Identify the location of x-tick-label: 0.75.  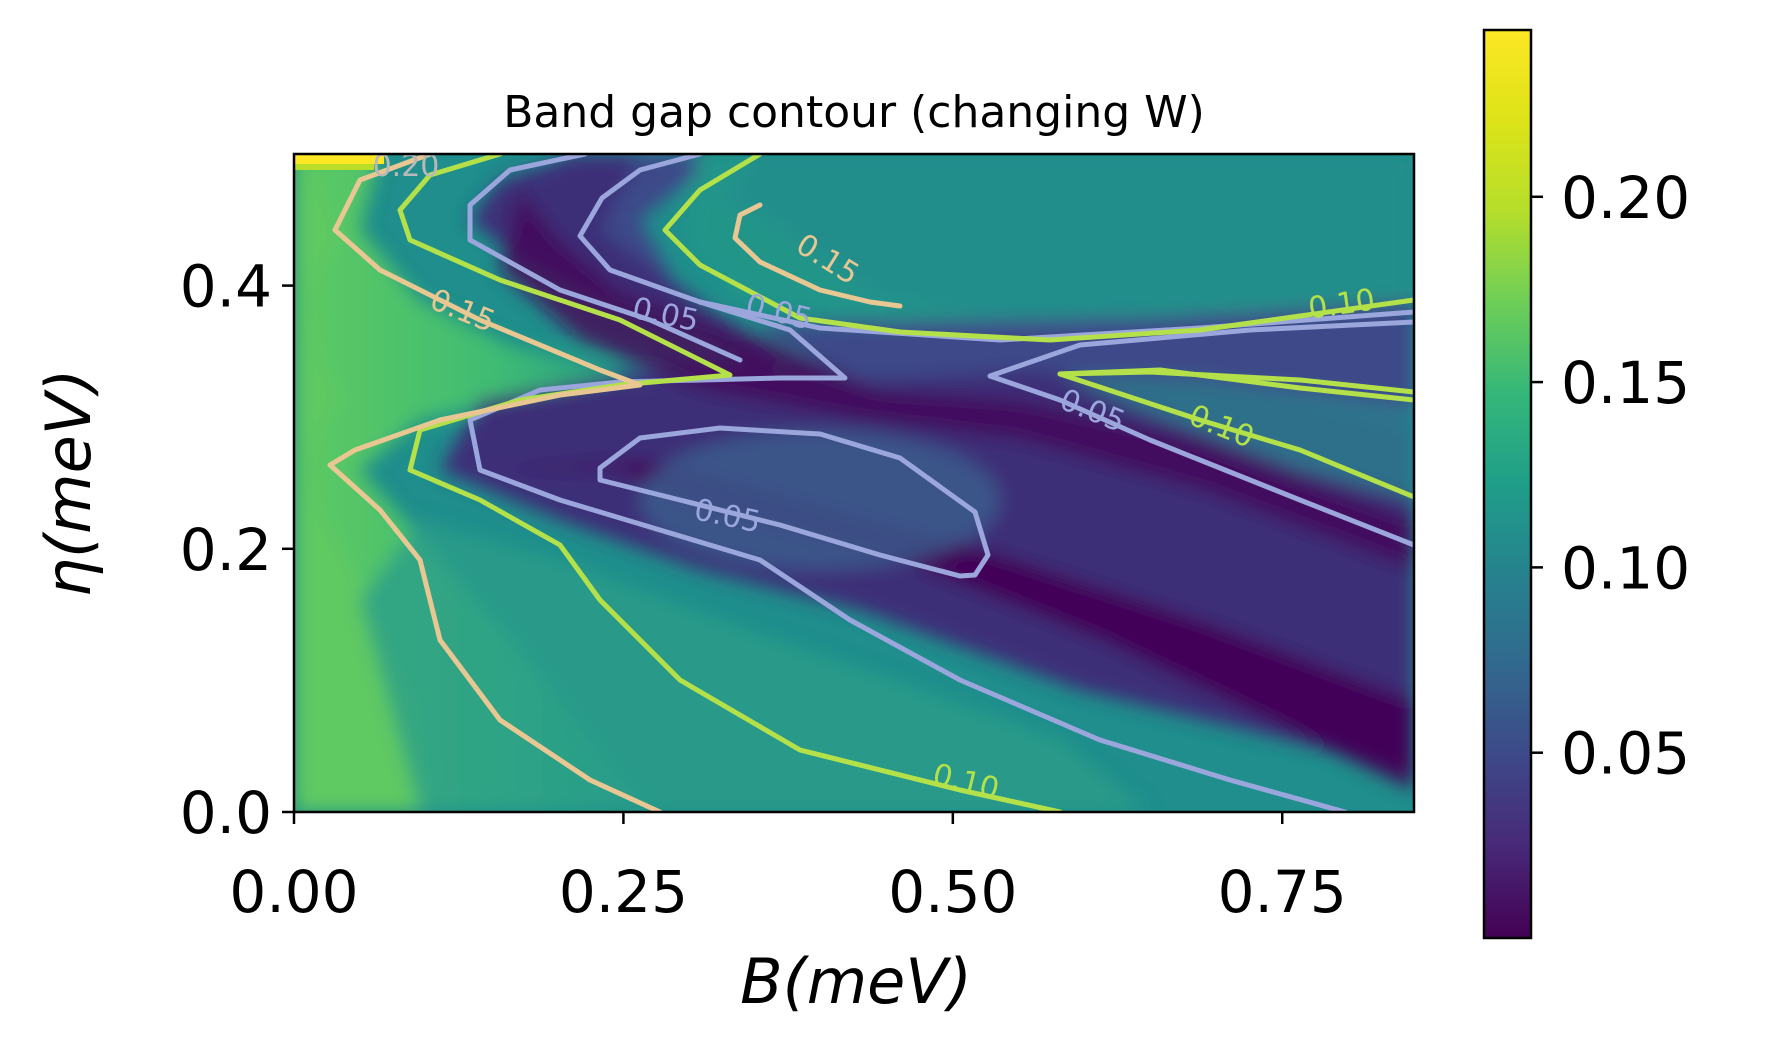
(1282, 892).